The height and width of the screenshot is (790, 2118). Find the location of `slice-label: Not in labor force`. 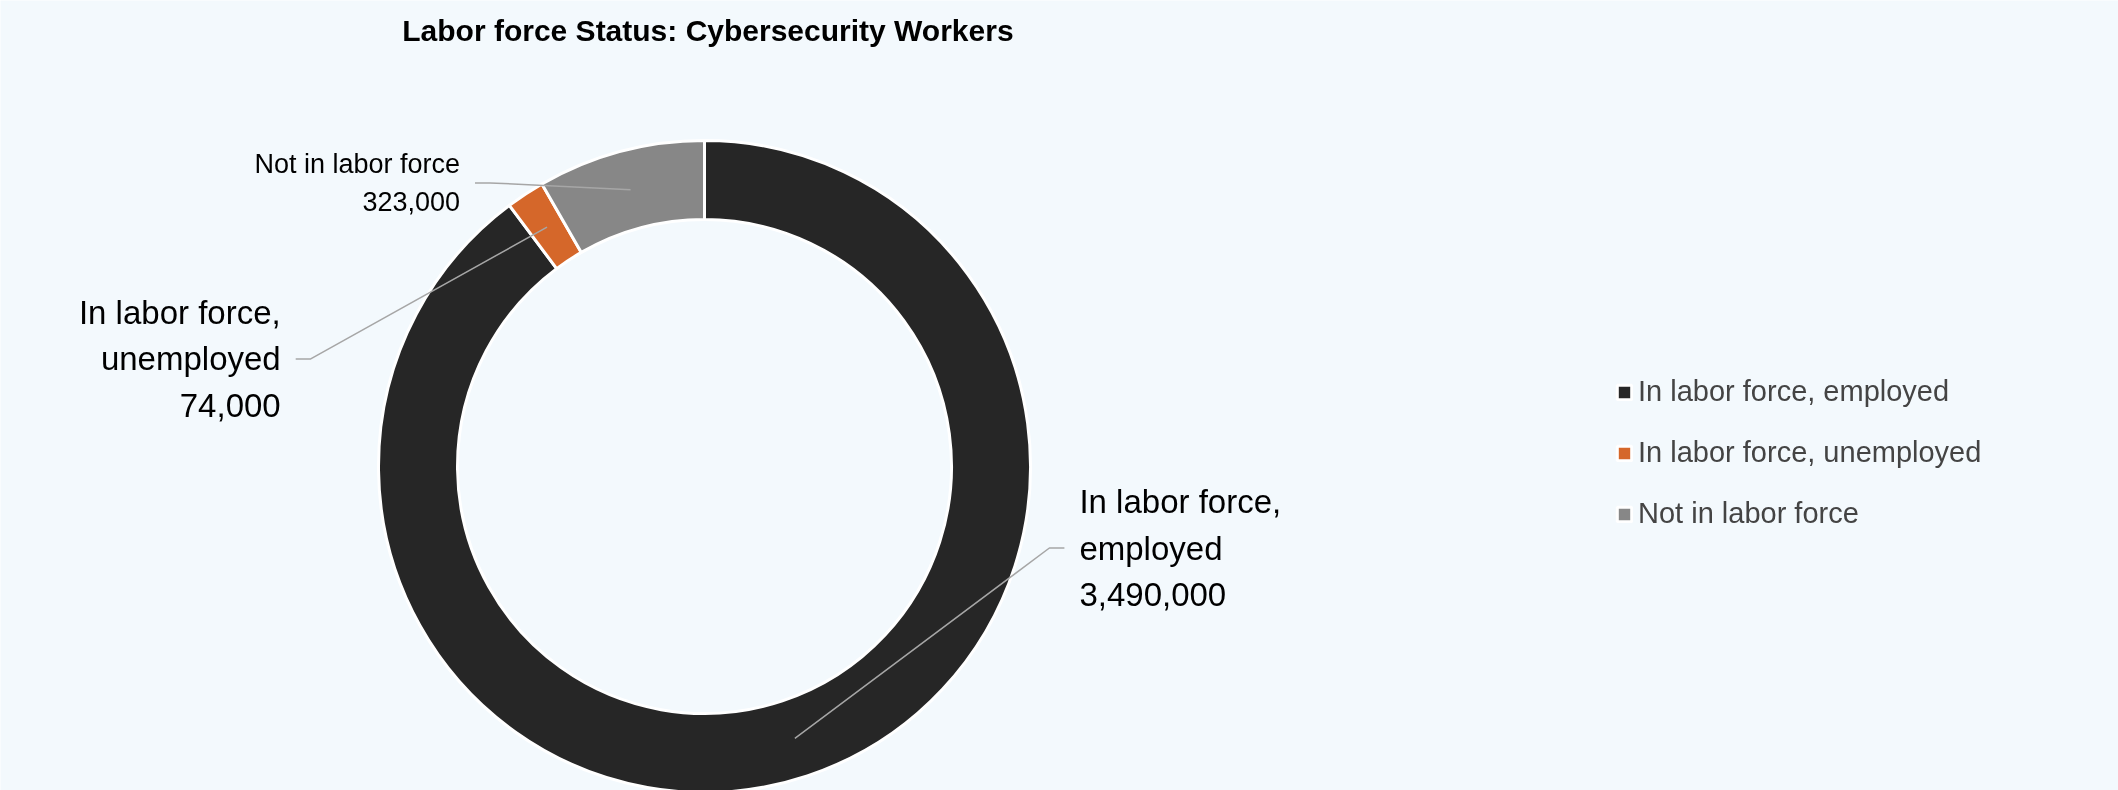

slice-label: Not in labor force is located at coordinates (357, 164).